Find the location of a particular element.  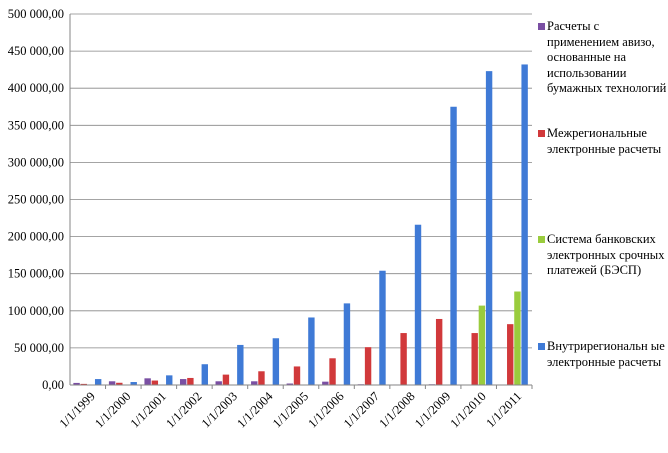

legend-swatch-intraregional is located at coordinates (541, 346).